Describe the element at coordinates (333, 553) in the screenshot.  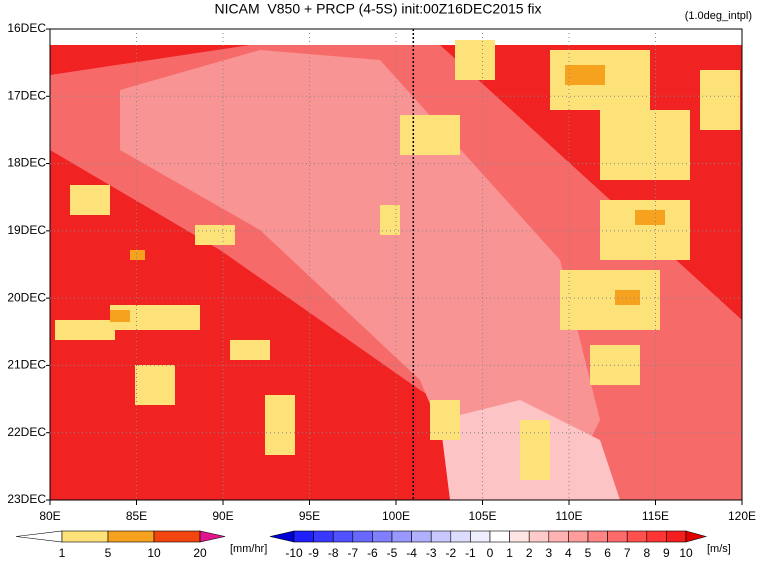
I see `colorbar-label: -8` at that location.